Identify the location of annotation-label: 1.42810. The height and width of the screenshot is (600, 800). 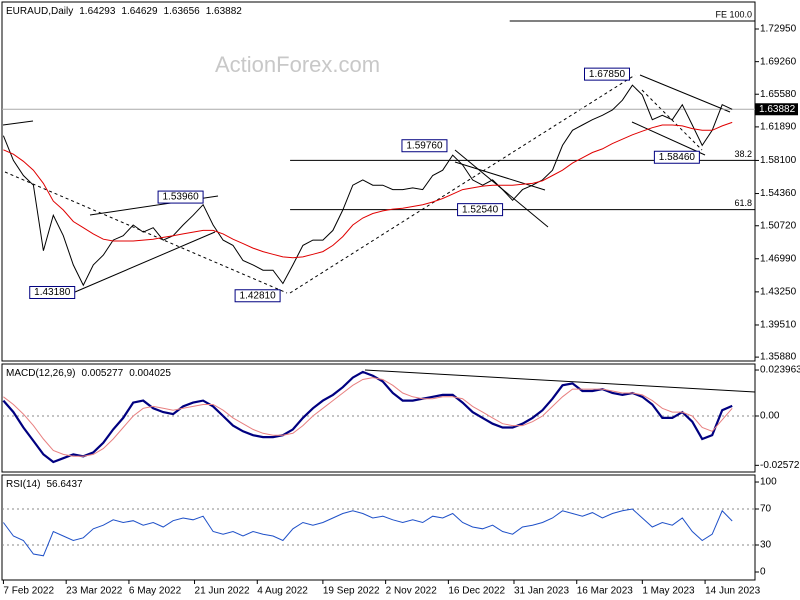
(258, 295).